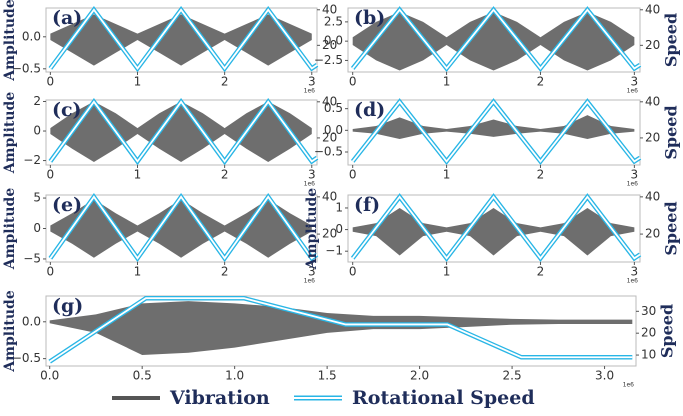 The image size is (683, 416). What do you see at coordinates (327, 376) in the screenshot?
I see `x-tick-label: 1.5` at bounding box center [327, 376].